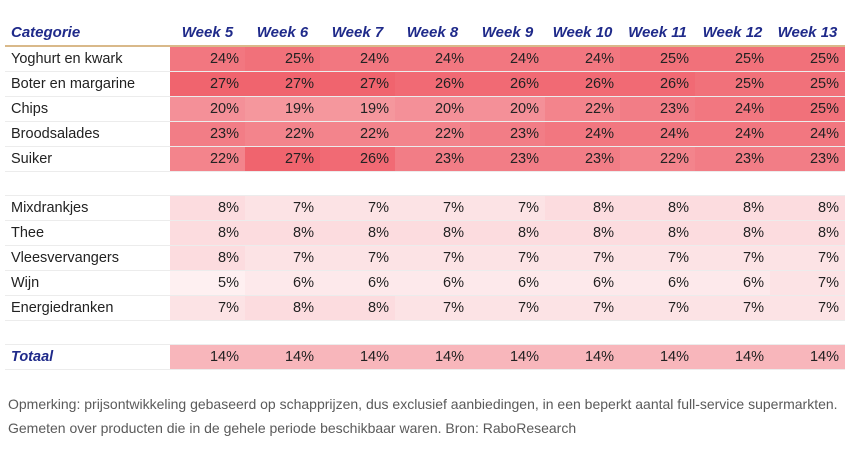  Describe the element at coordinates (87, 208) in the screenshot. I see `row-label: Mixdrankjes` at that location.